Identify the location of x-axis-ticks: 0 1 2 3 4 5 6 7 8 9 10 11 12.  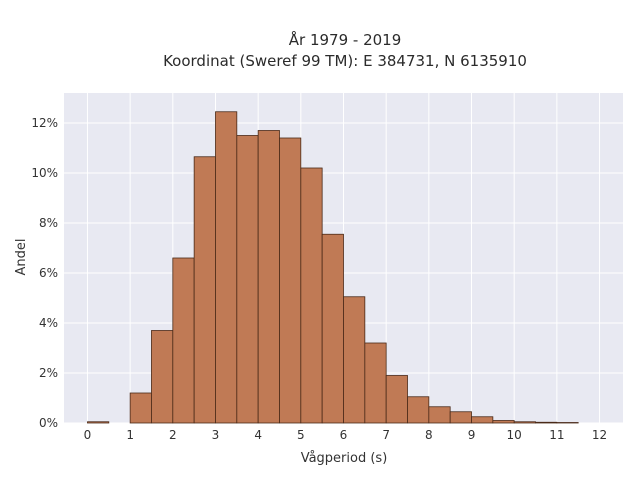
(346, 435).